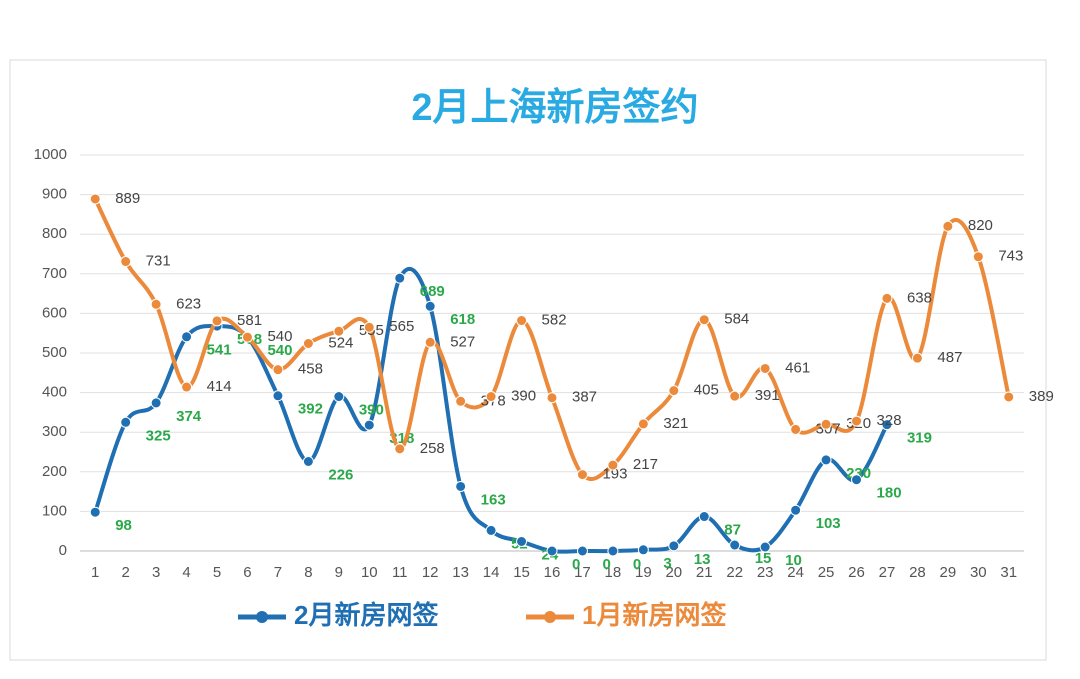 The image size is (1080, 679). I want to click on data-label: 180, so click(889, 493).